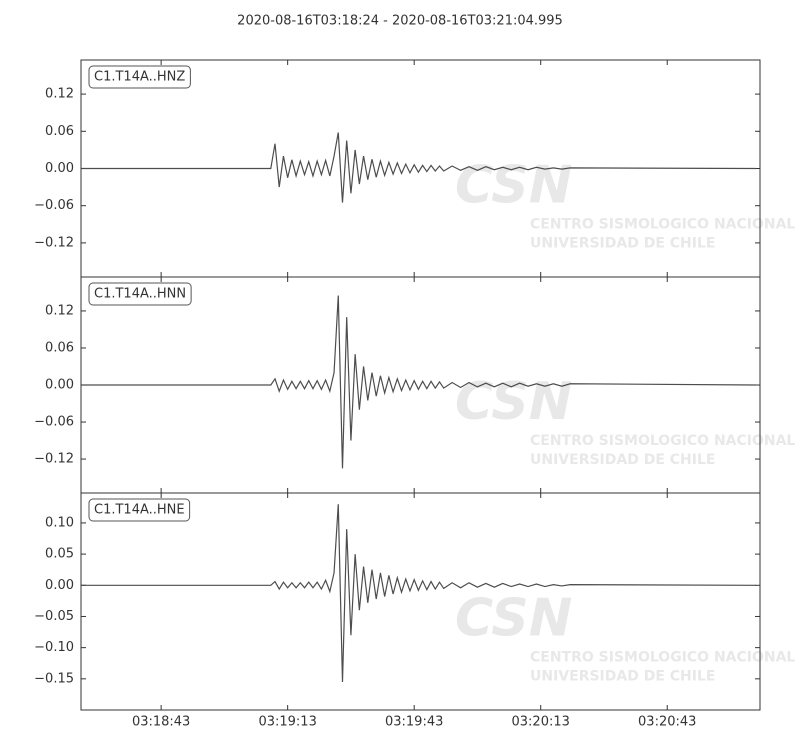 This screenshot has width=800, height=750. I want to click on x-tick-label: 03:20:13, so click(541, 722).